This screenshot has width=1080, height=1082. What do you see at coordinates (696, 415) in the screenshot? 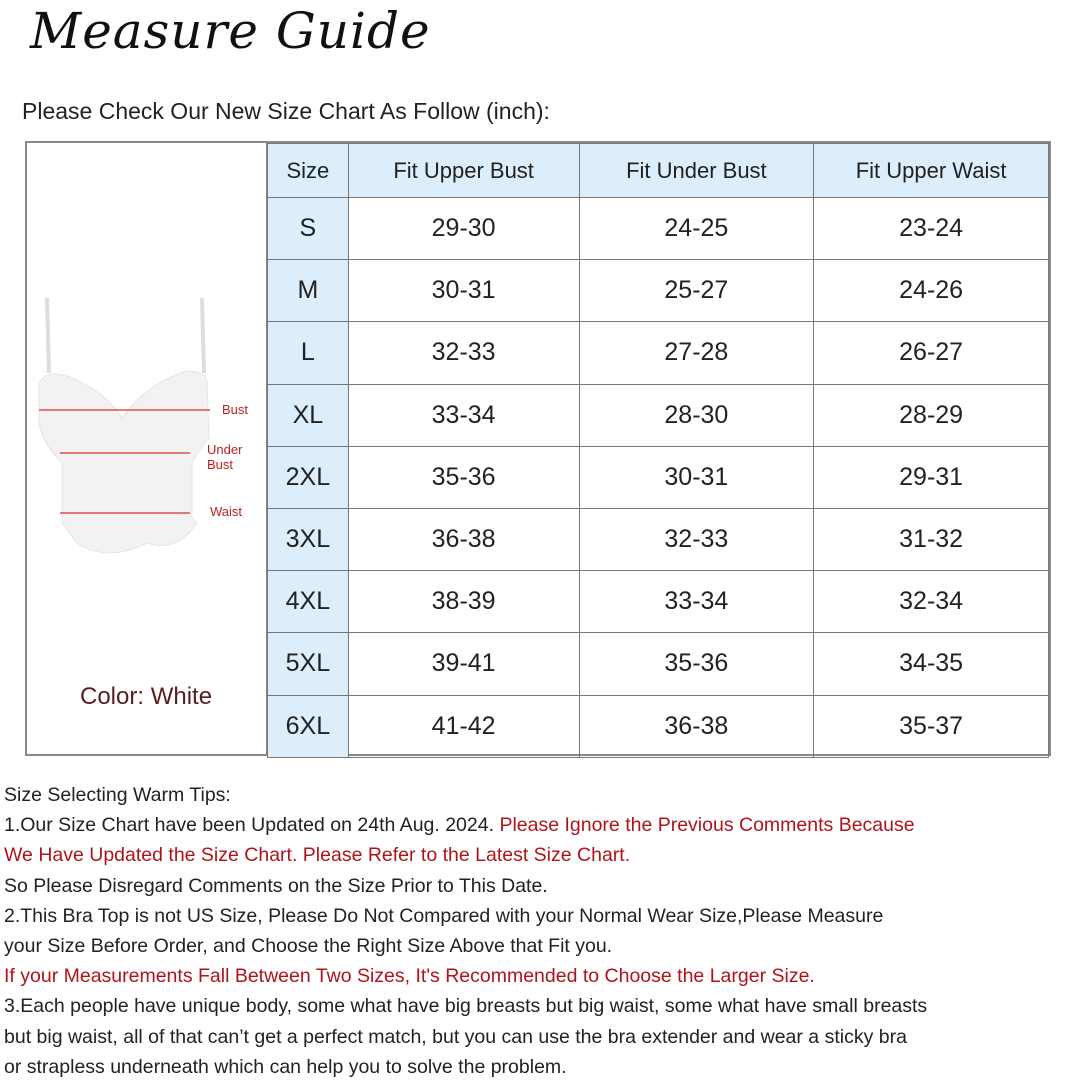
I see `measurement-cell: 28-30` at bounding box center [696, 415].